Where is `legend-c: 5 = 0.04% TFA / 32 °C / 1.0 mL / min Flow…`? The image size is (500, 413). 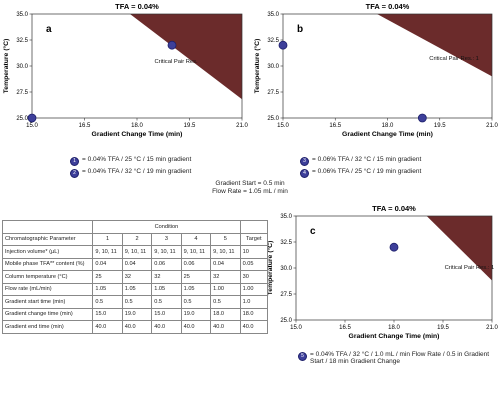
legend-c: 5 = 0.04% TFA / 32 °C / 1.0 mL / min Flow… is located at coordinates (398, 359).